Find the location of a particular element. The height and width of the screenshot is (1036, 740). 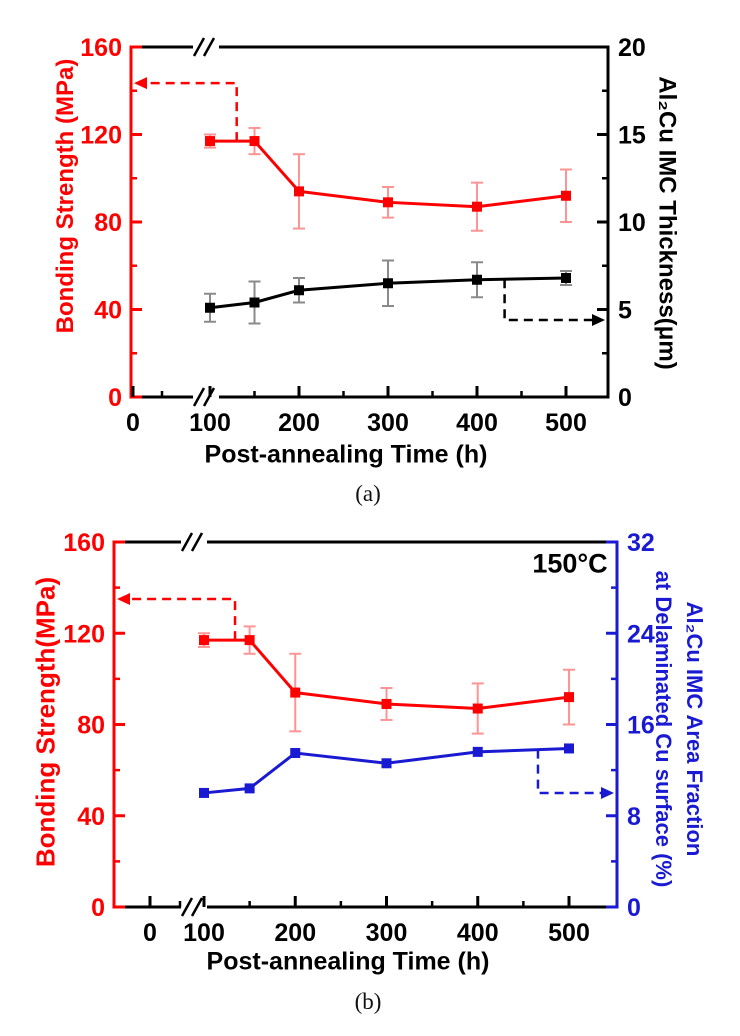

chart-b-right-axis-title-line1: Al₂Cu IMC Area Fraction is located at coordinates (694, 729).